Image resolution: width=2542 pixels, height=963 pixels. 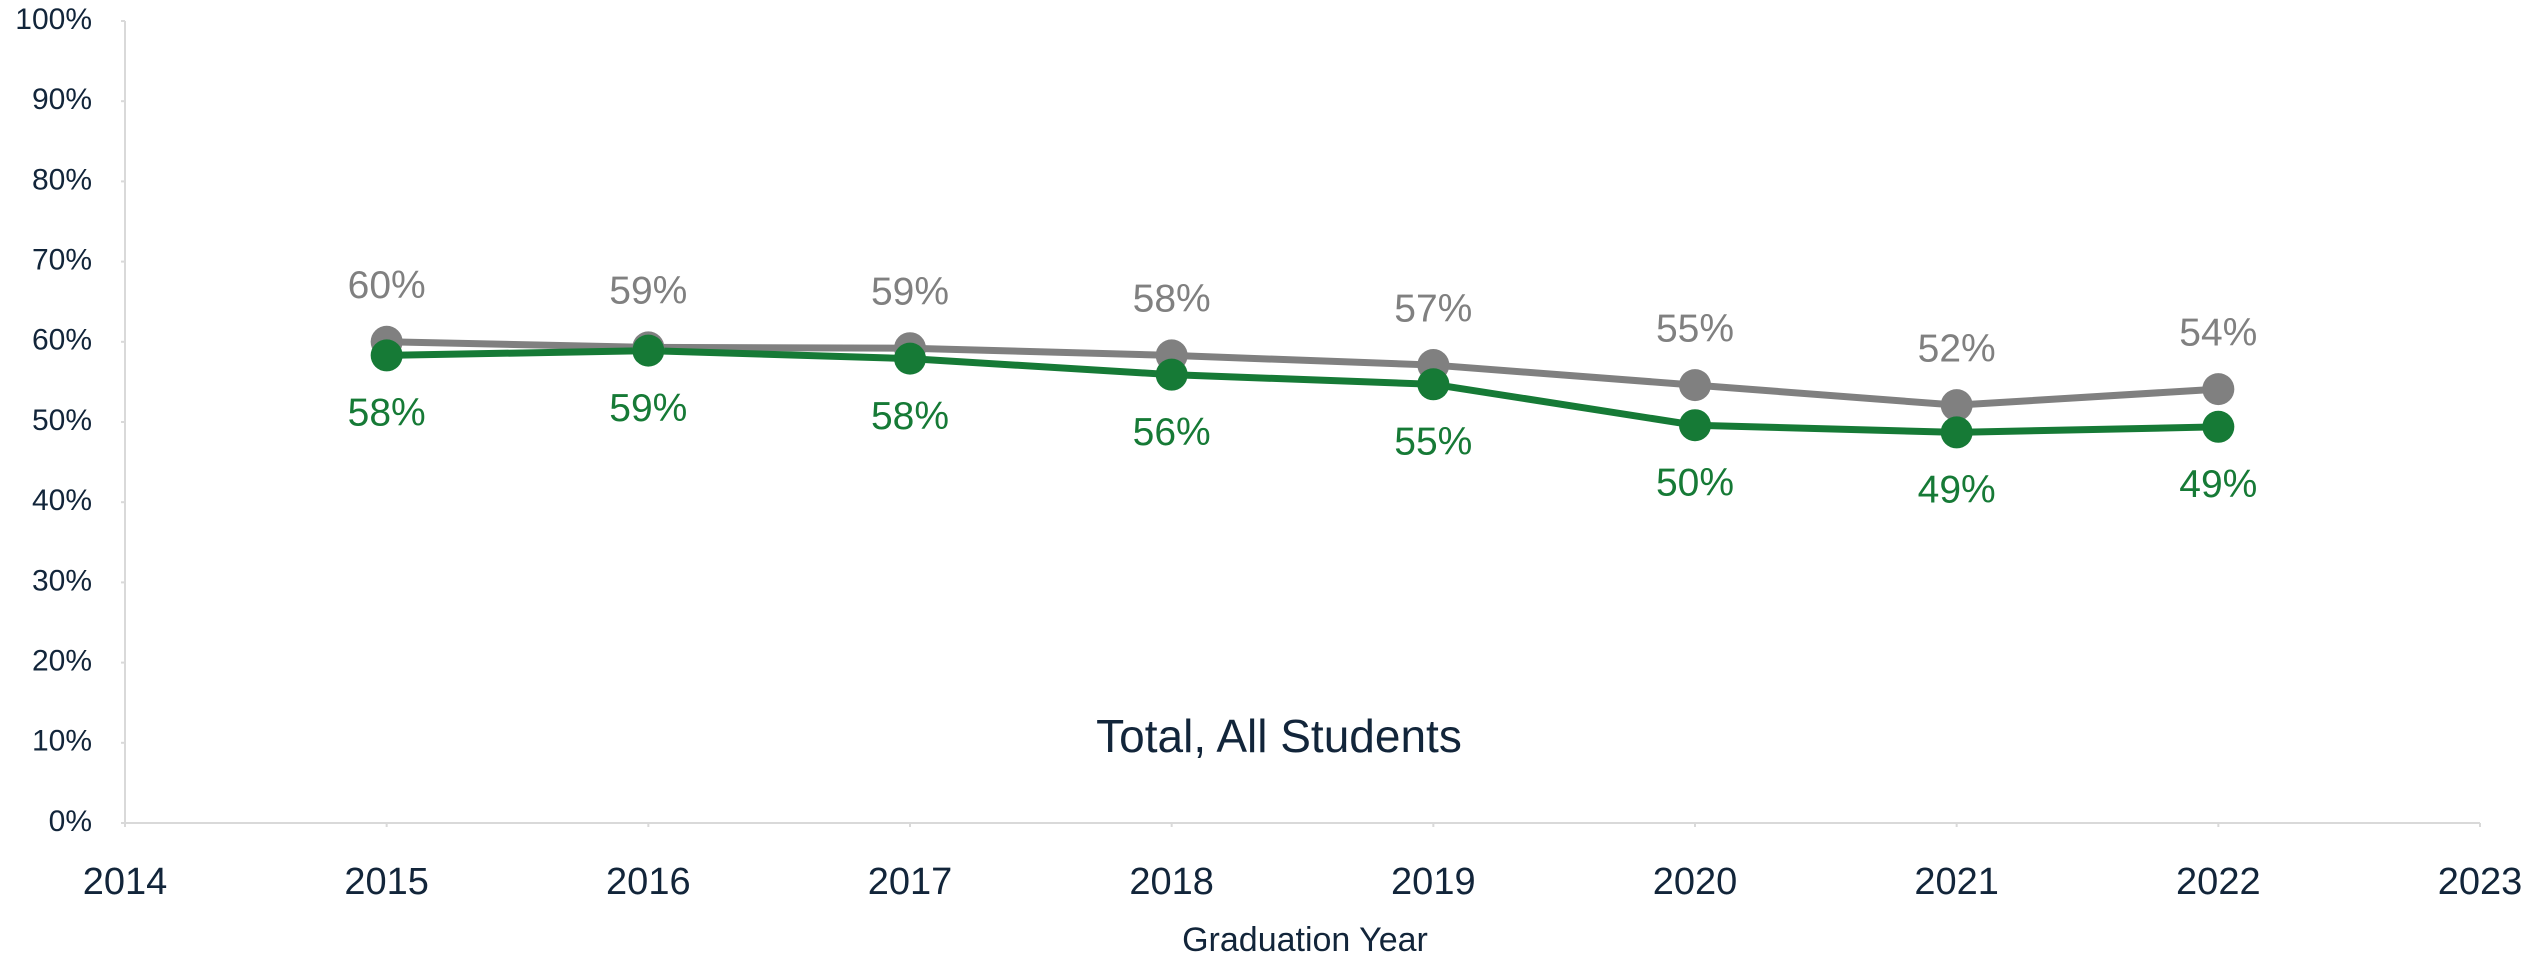 I want to click on x-axis-title: Graduation Year, so click(x=1305, y=940).